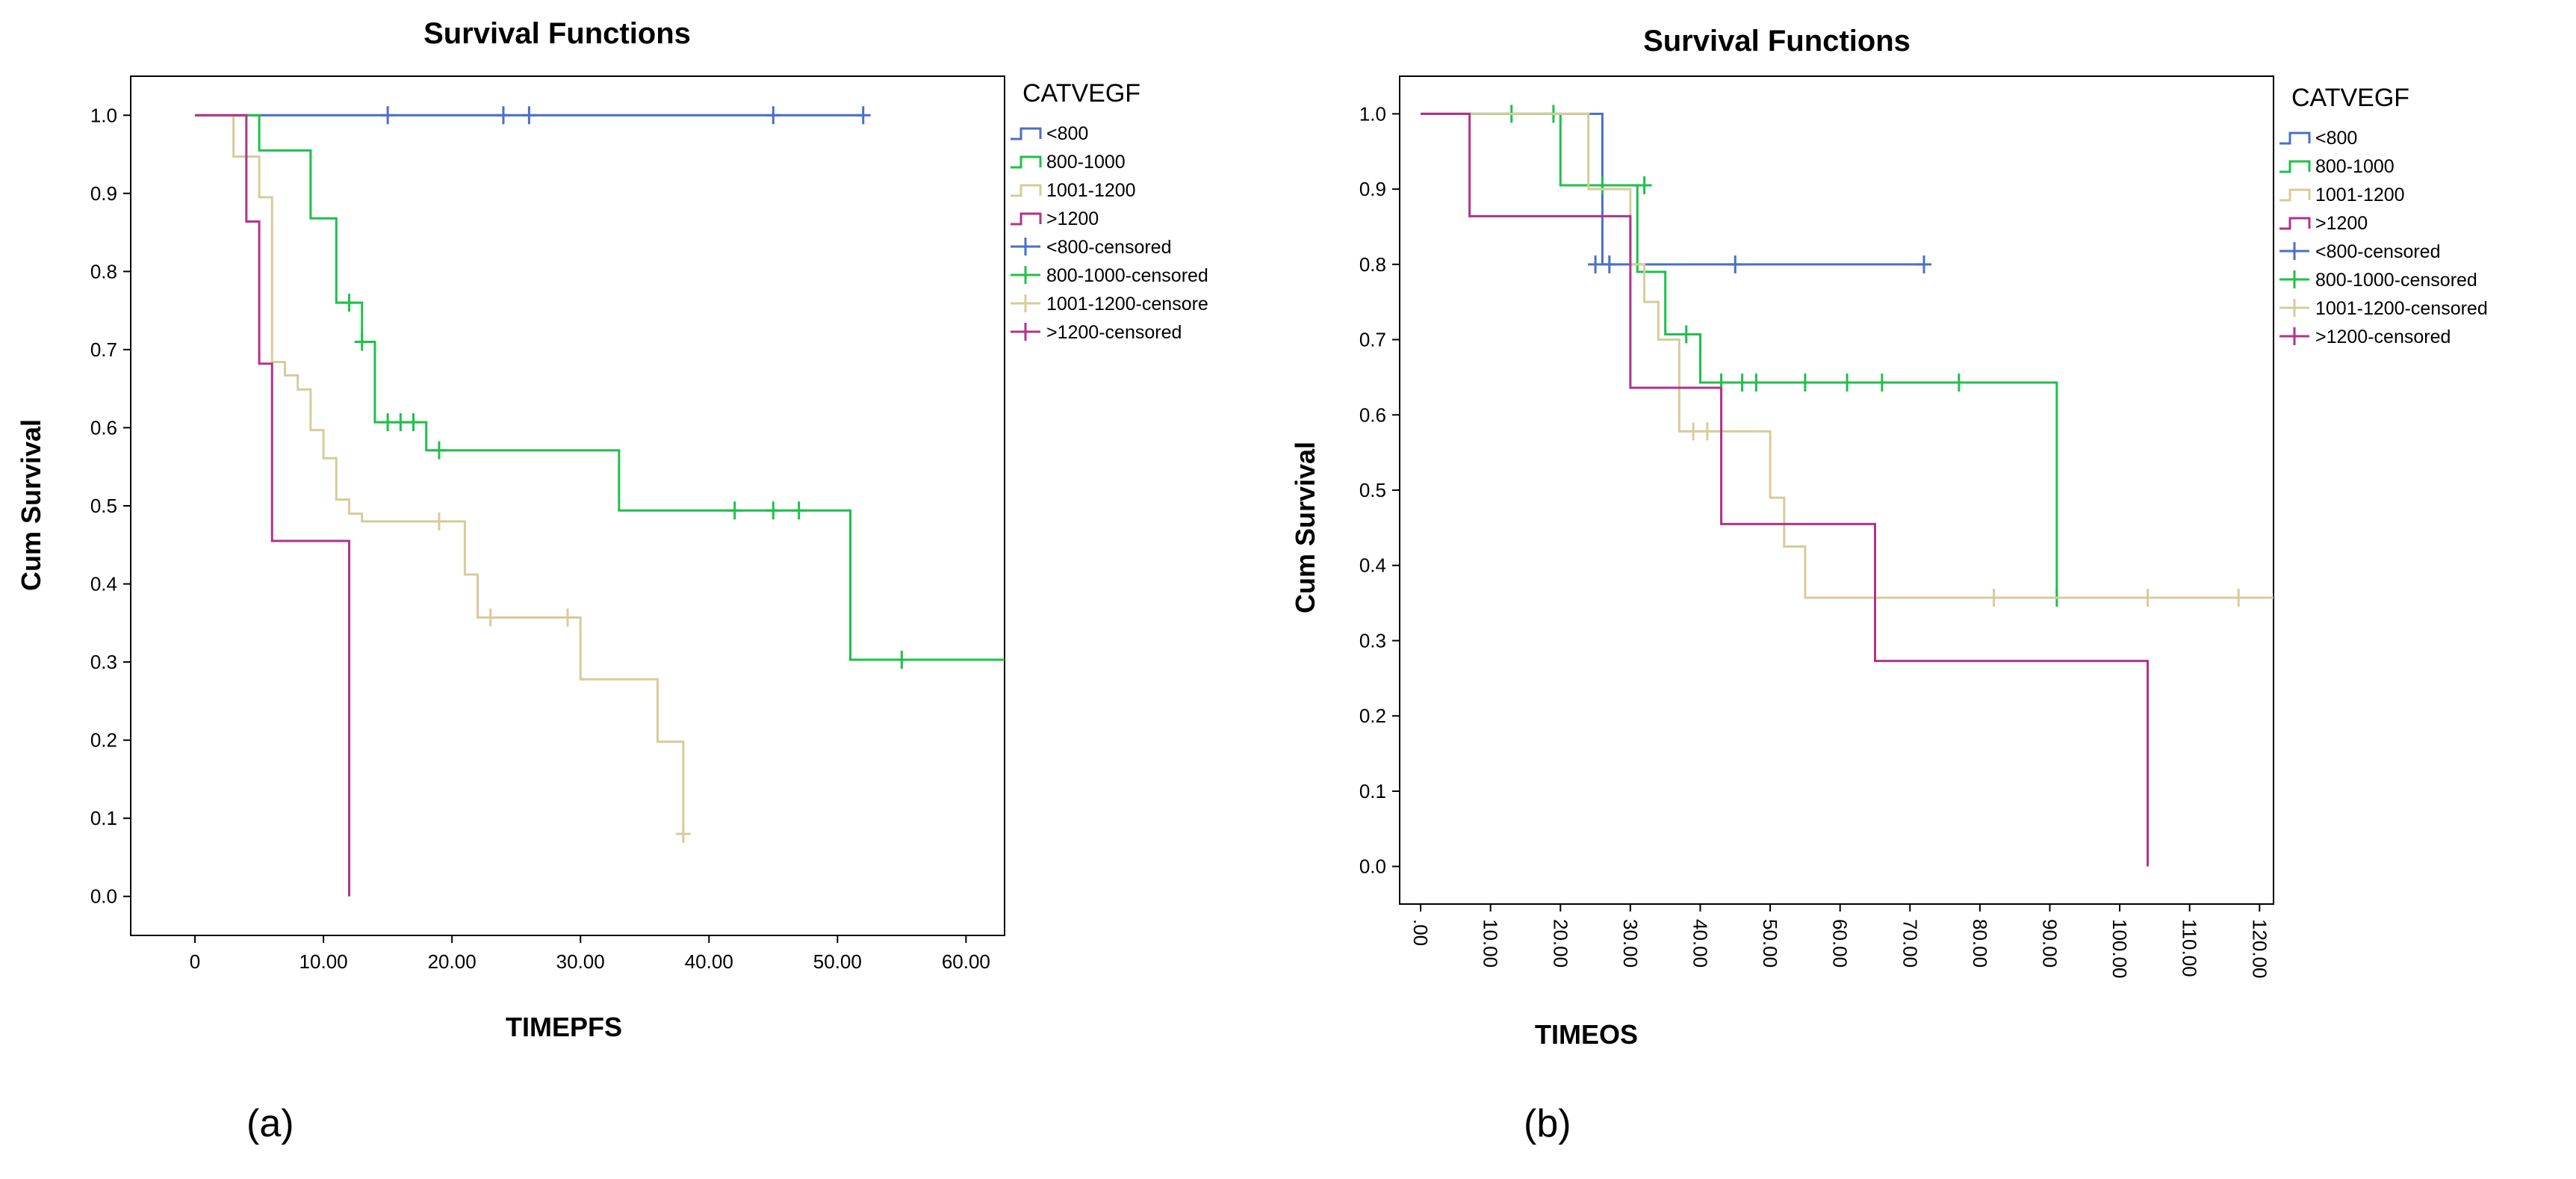  Describe the element at coordinates (2259, 949) in the screenshot. I see `x-tick-label: 120.00` at that location.